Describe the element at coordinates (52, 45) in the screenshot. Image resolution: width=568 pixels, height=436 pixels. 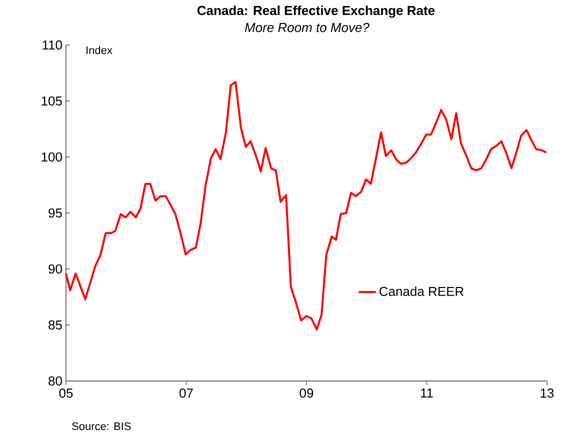
I see `y-tick-label: 110` at that location.